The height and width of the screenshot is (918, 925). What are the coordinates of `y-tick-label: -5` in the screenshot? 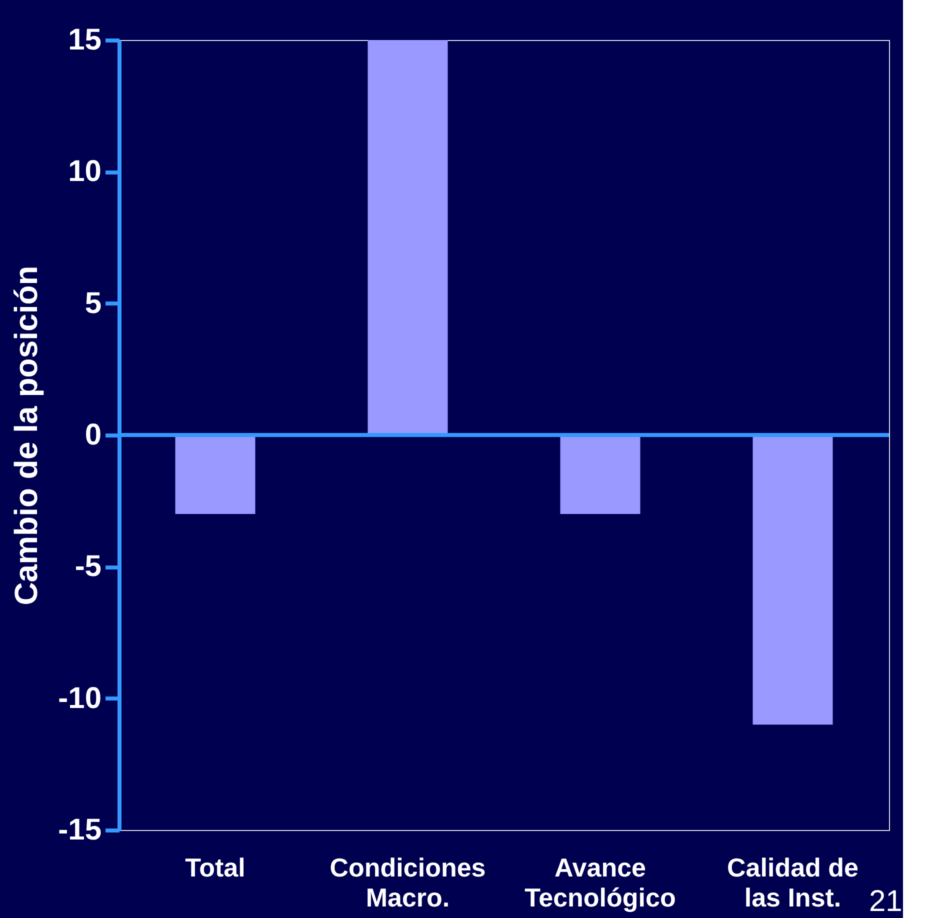 It's located at (88, 567).